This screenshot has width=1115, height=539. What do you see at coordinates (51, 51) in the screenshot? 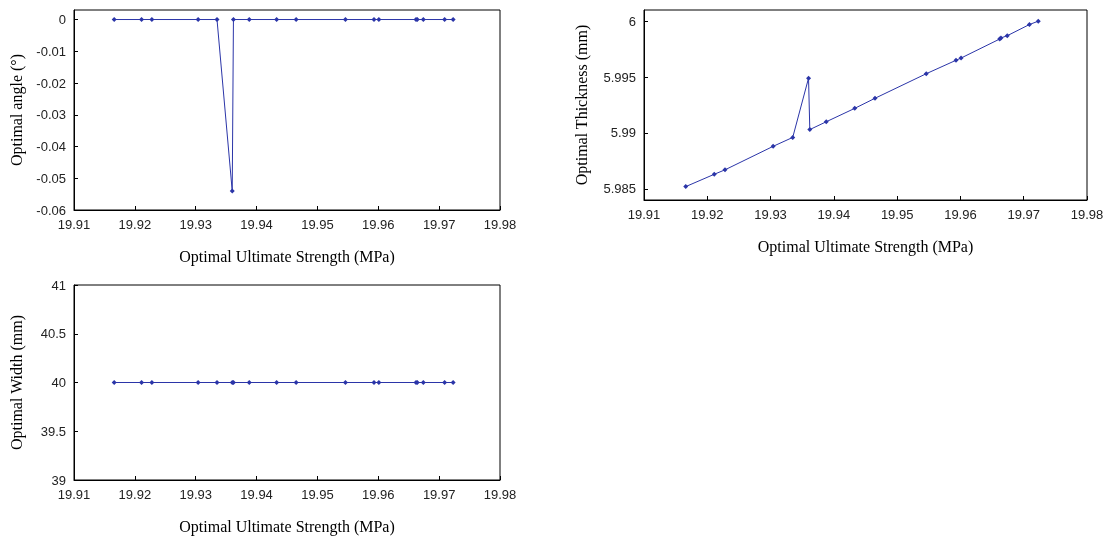
I see `y-tick-label: -0.01` at bounding box center [51, 51].